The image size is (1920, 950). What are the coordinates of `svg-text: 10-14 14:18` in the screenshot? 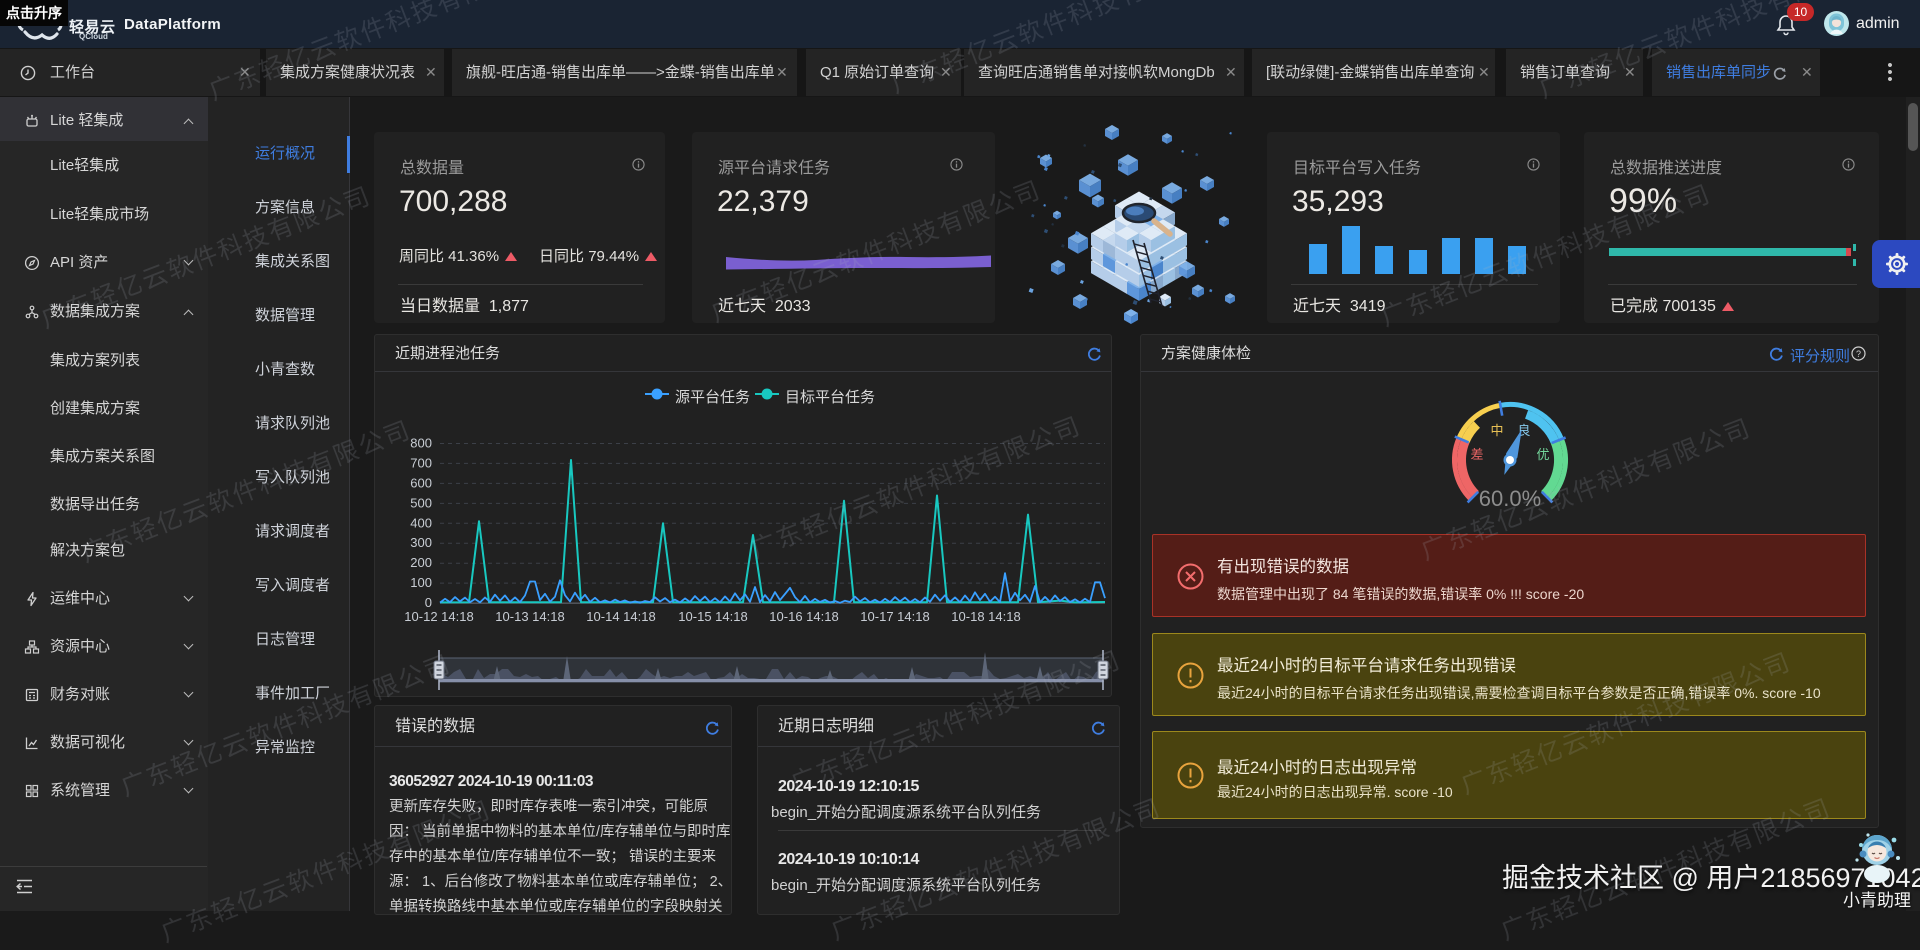 It's located at (620, 616).